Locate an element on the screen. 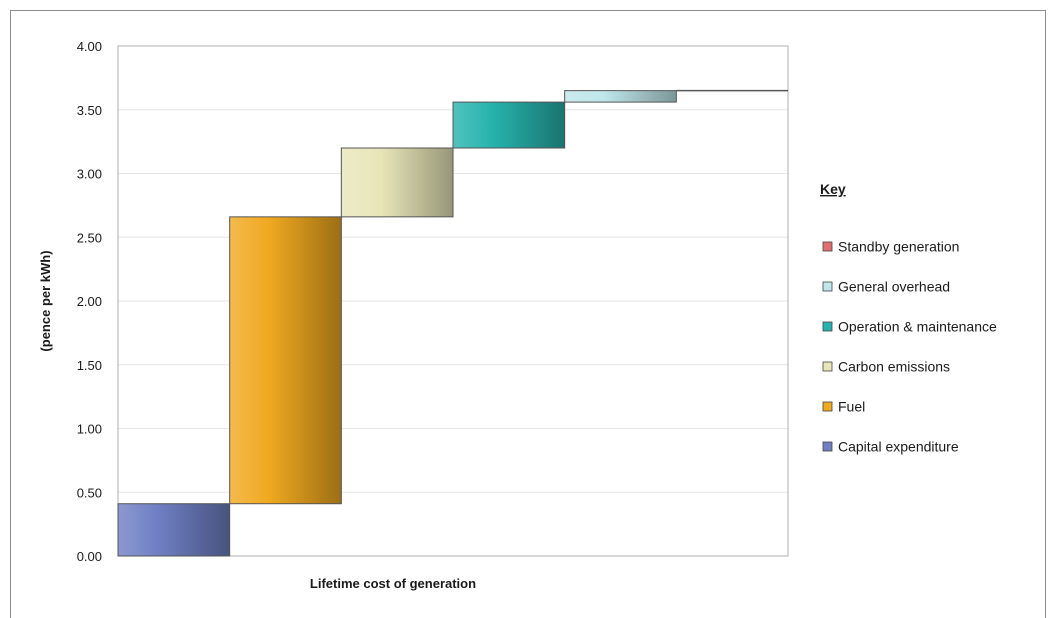 The width and height of the screenshot is (1056, 618). legend-label-standby-generation: Standby generation is located at coordinates (898, 247).